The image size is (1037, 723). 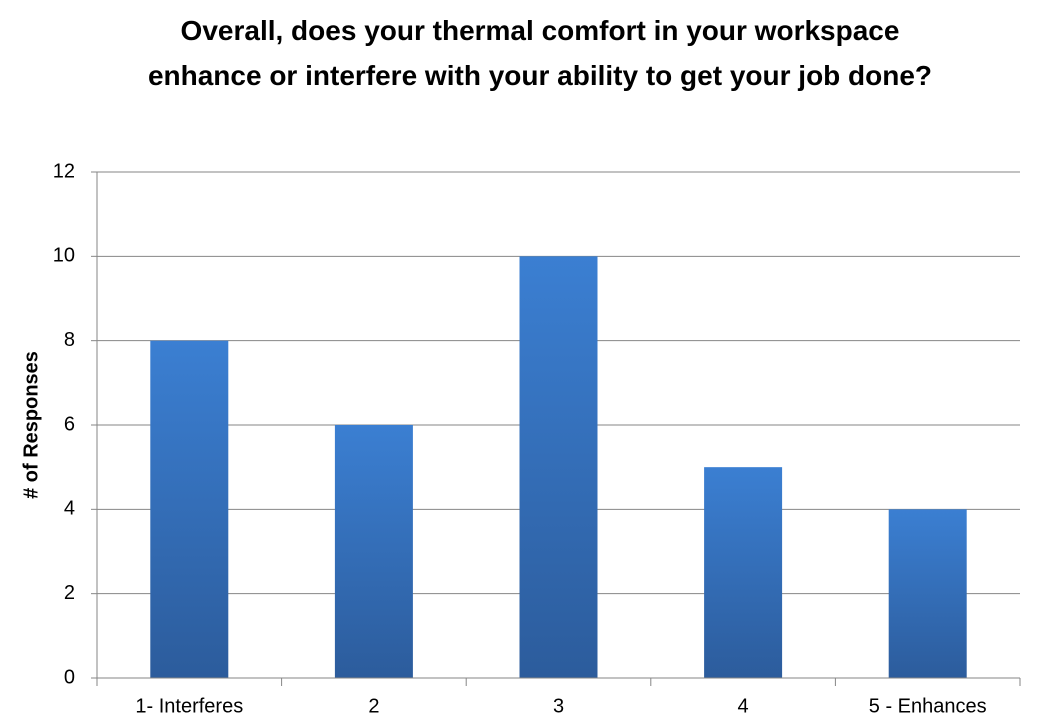 What do you see at coordinates (64, 171) in the screenshot?
I see `y-tick-label: 12` at bounding box center [64, 171].